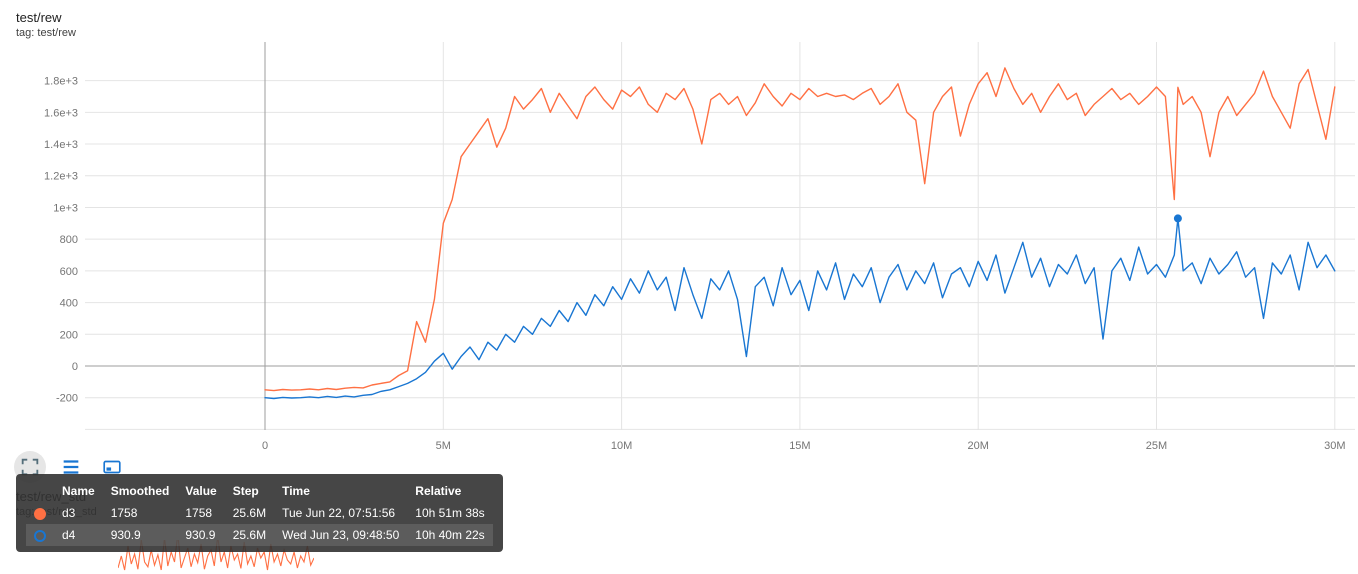 This screenshot has height=574, width=1358. What do you see at coordinates (78, 491) in the screenshot?
I see `tooltip-header-name: Name` at bounding box center [78, 491].